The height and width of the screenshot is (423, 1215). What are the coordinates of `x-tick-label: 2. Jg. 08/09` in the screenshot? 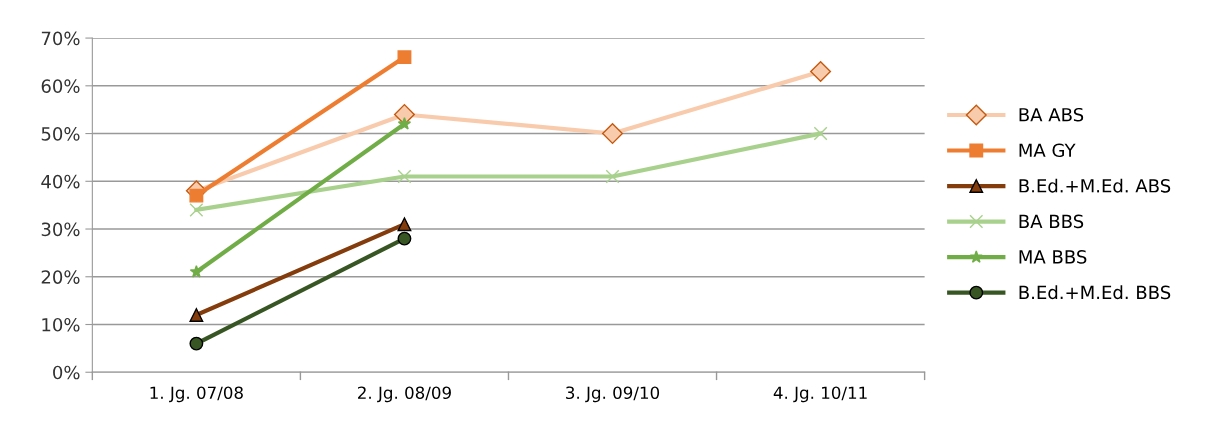 It's located at (404, 394).